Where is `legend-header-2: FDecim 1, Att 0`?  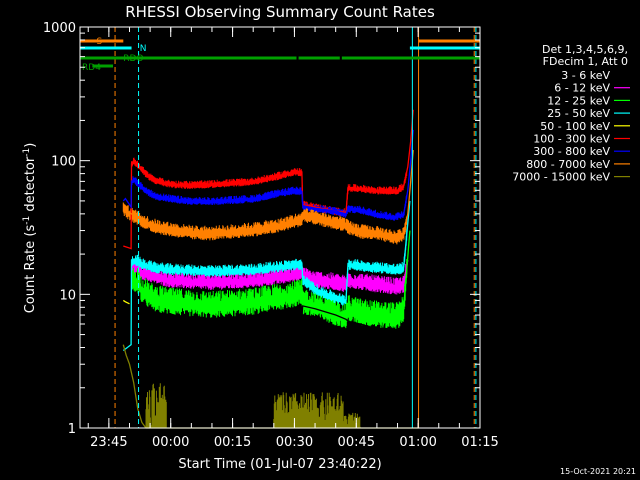
legend-header-2: FDecim 1, Att 0 is located at coordinates (585, 61).